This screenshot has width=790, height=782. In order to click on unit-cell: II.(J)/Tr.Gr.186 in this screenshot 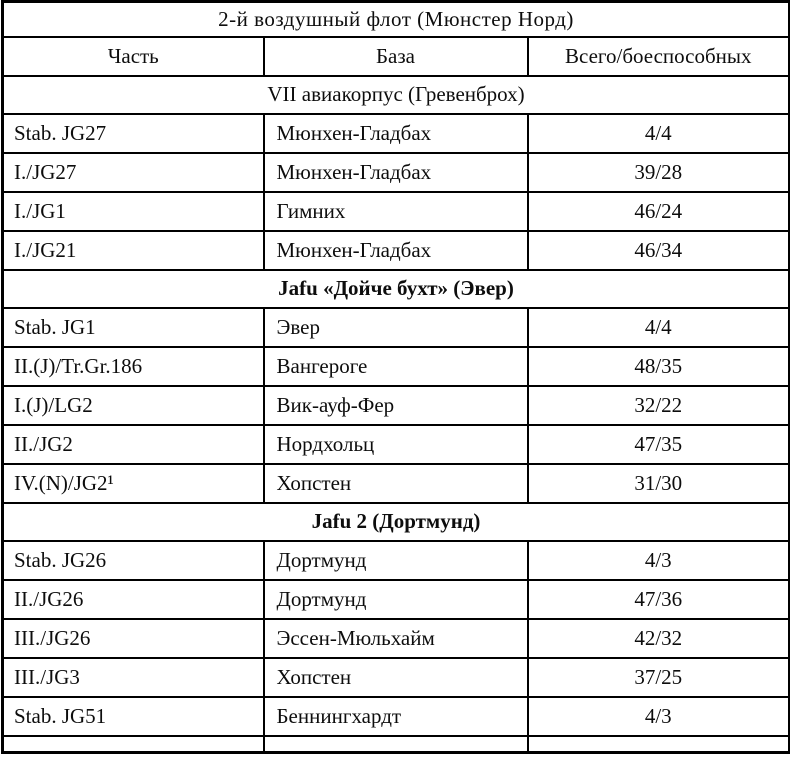, I will do `click(133, 366)`.